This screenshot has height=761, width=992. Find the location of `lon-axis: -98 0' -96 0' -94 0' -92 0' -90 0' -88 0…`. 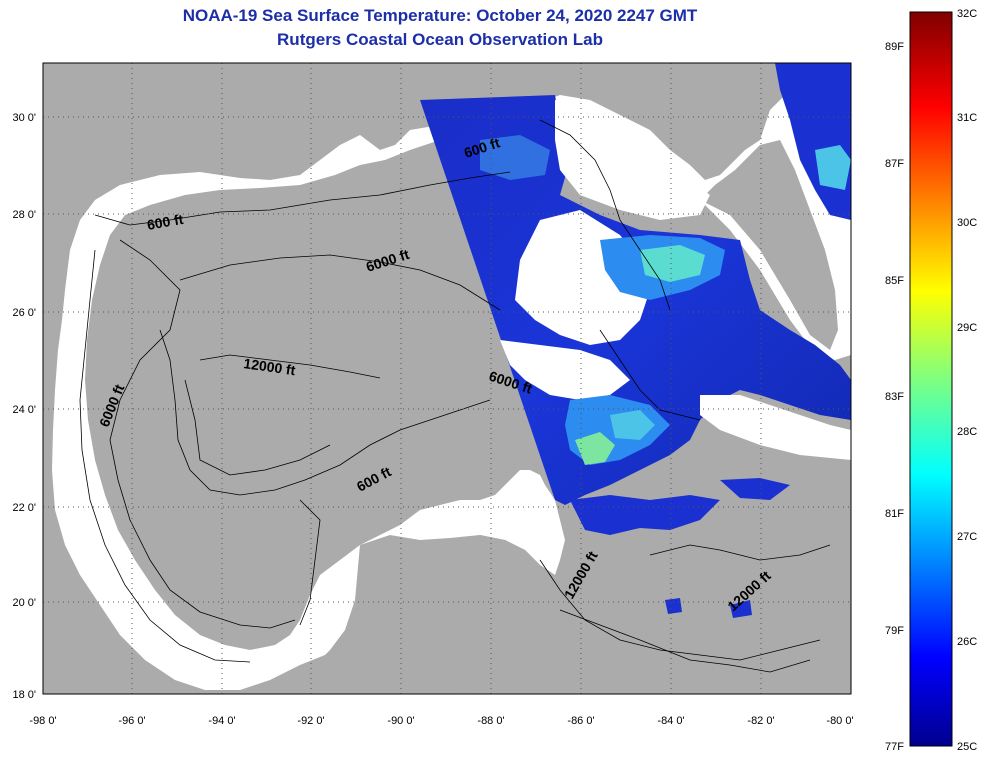

lon-axis: -98 0' -96 0' -94 0' -92 0' -90 0' -88 0… is located at coordinates (441, 721).